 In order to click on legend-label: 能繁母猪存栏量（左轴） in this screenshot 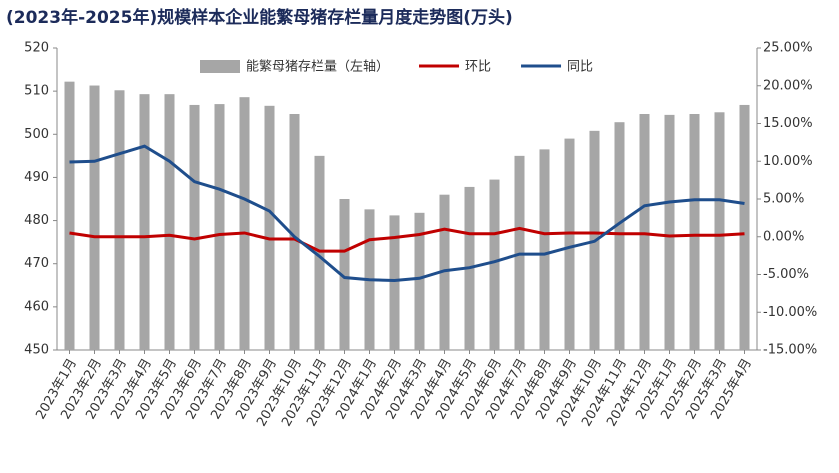, I will do `click(317, 67)`.